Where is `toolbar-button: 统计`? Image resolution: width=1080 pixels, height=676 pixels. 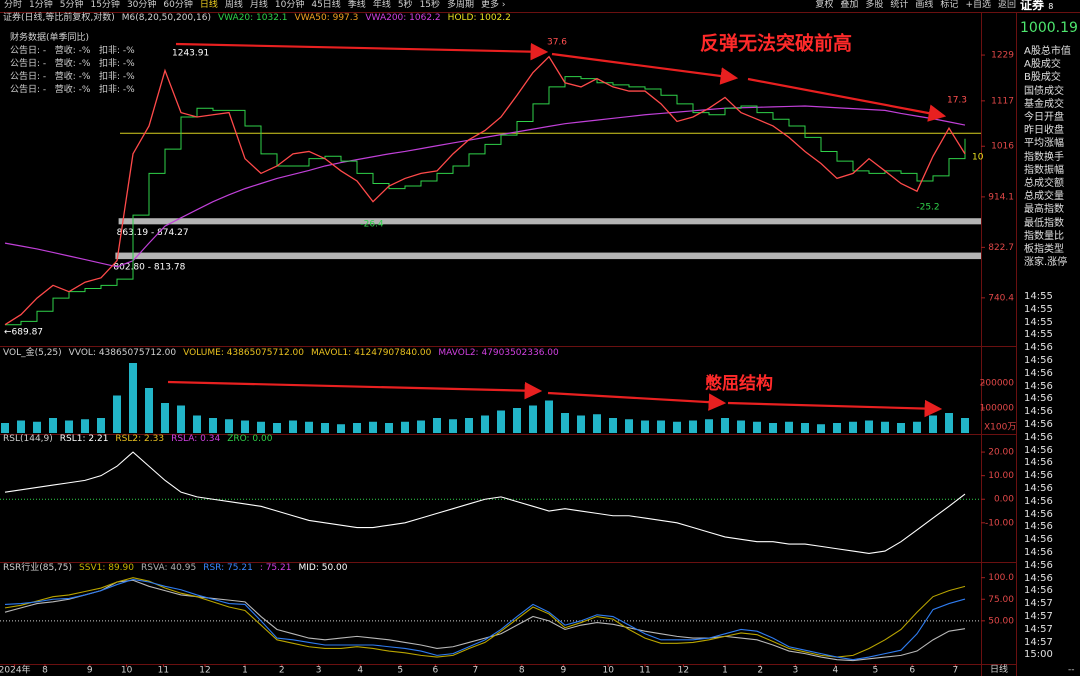
toolbar-button: 统计 is located at coordinates (899, 5).